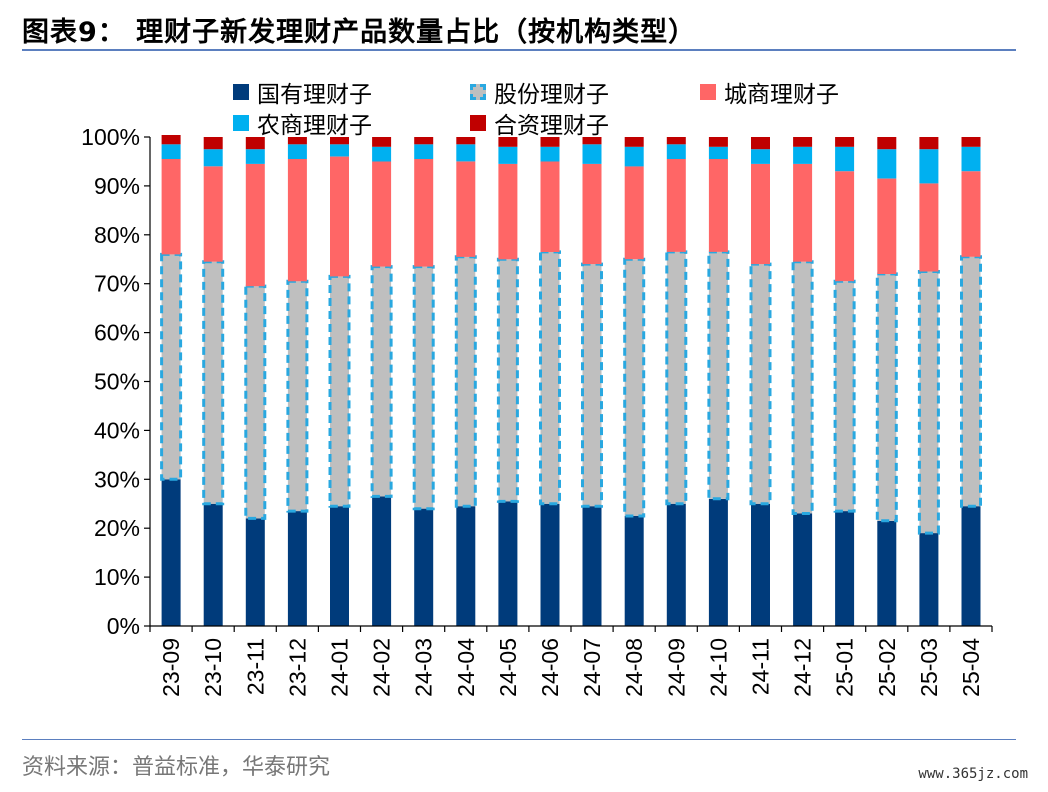 The height and width of the screenshot is (792, 1048). I want to click on bar-segment-25-03-s2, so click(929, 227).